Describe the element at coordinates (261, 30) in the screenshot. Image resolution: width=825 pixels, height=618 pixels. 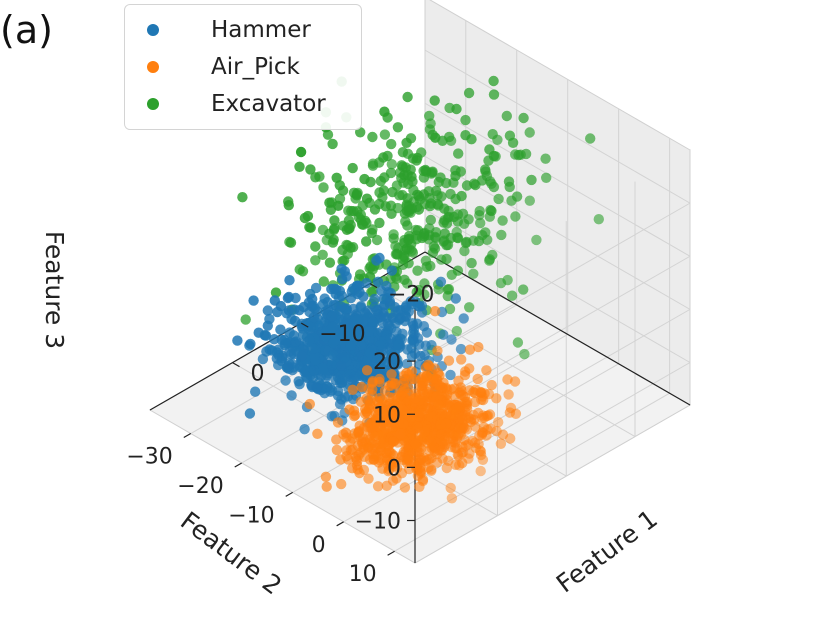
I see `legend-label: Hammer` at that location.